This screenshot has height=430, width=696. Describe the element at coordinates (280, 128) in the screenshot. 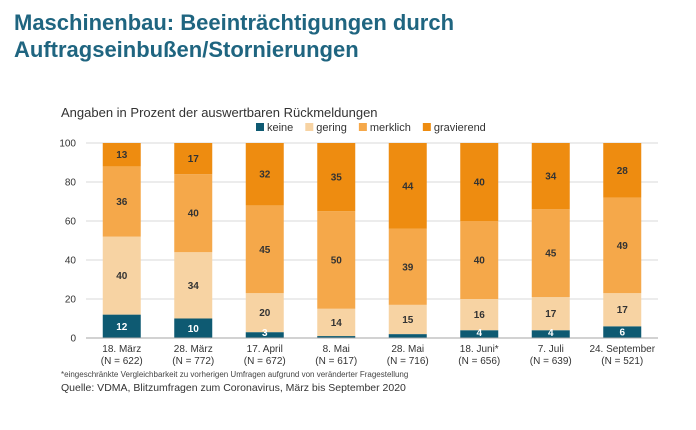

I see `legend-label-keine: keine` at that location.